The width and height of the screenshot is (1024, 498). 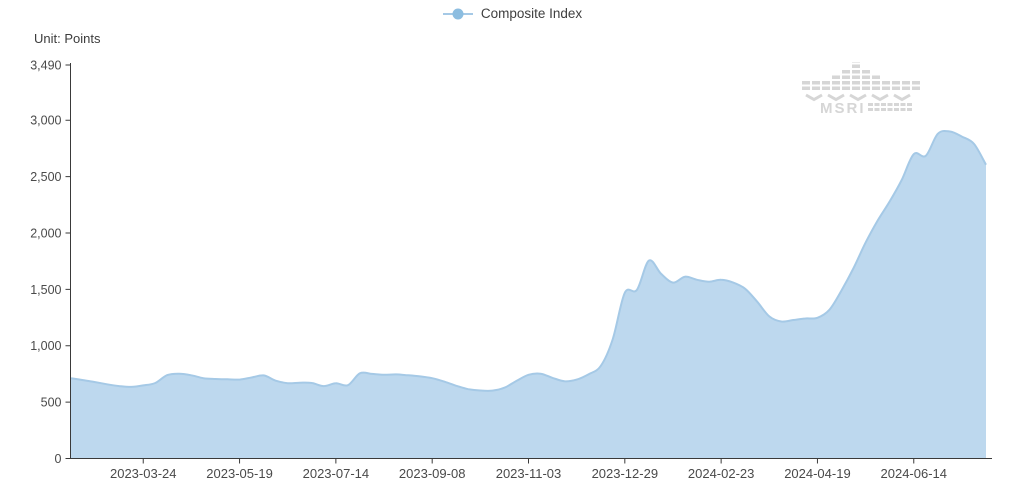 What do you see at coordinates (67, 38) in the screenshot?
I see `unit-label: Unit: Points` at bounding box center [67, 38].